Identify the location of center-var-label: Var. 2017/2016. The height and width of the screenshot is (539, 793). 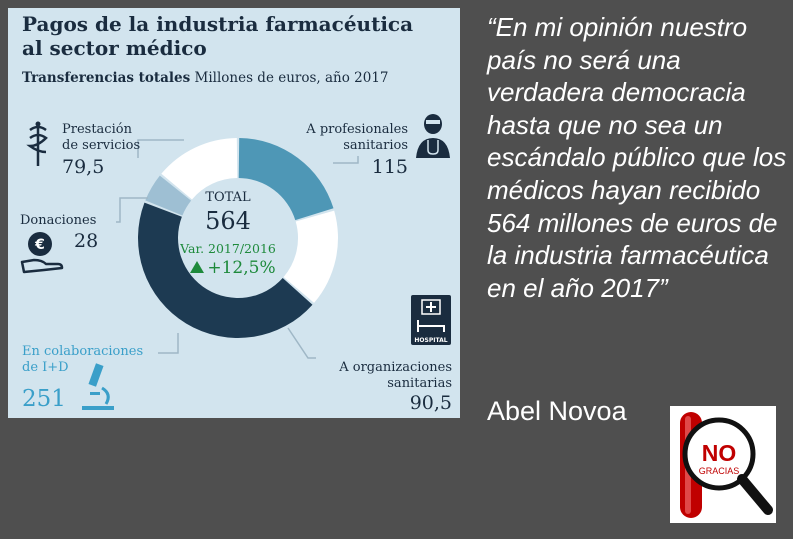
(228, 248).